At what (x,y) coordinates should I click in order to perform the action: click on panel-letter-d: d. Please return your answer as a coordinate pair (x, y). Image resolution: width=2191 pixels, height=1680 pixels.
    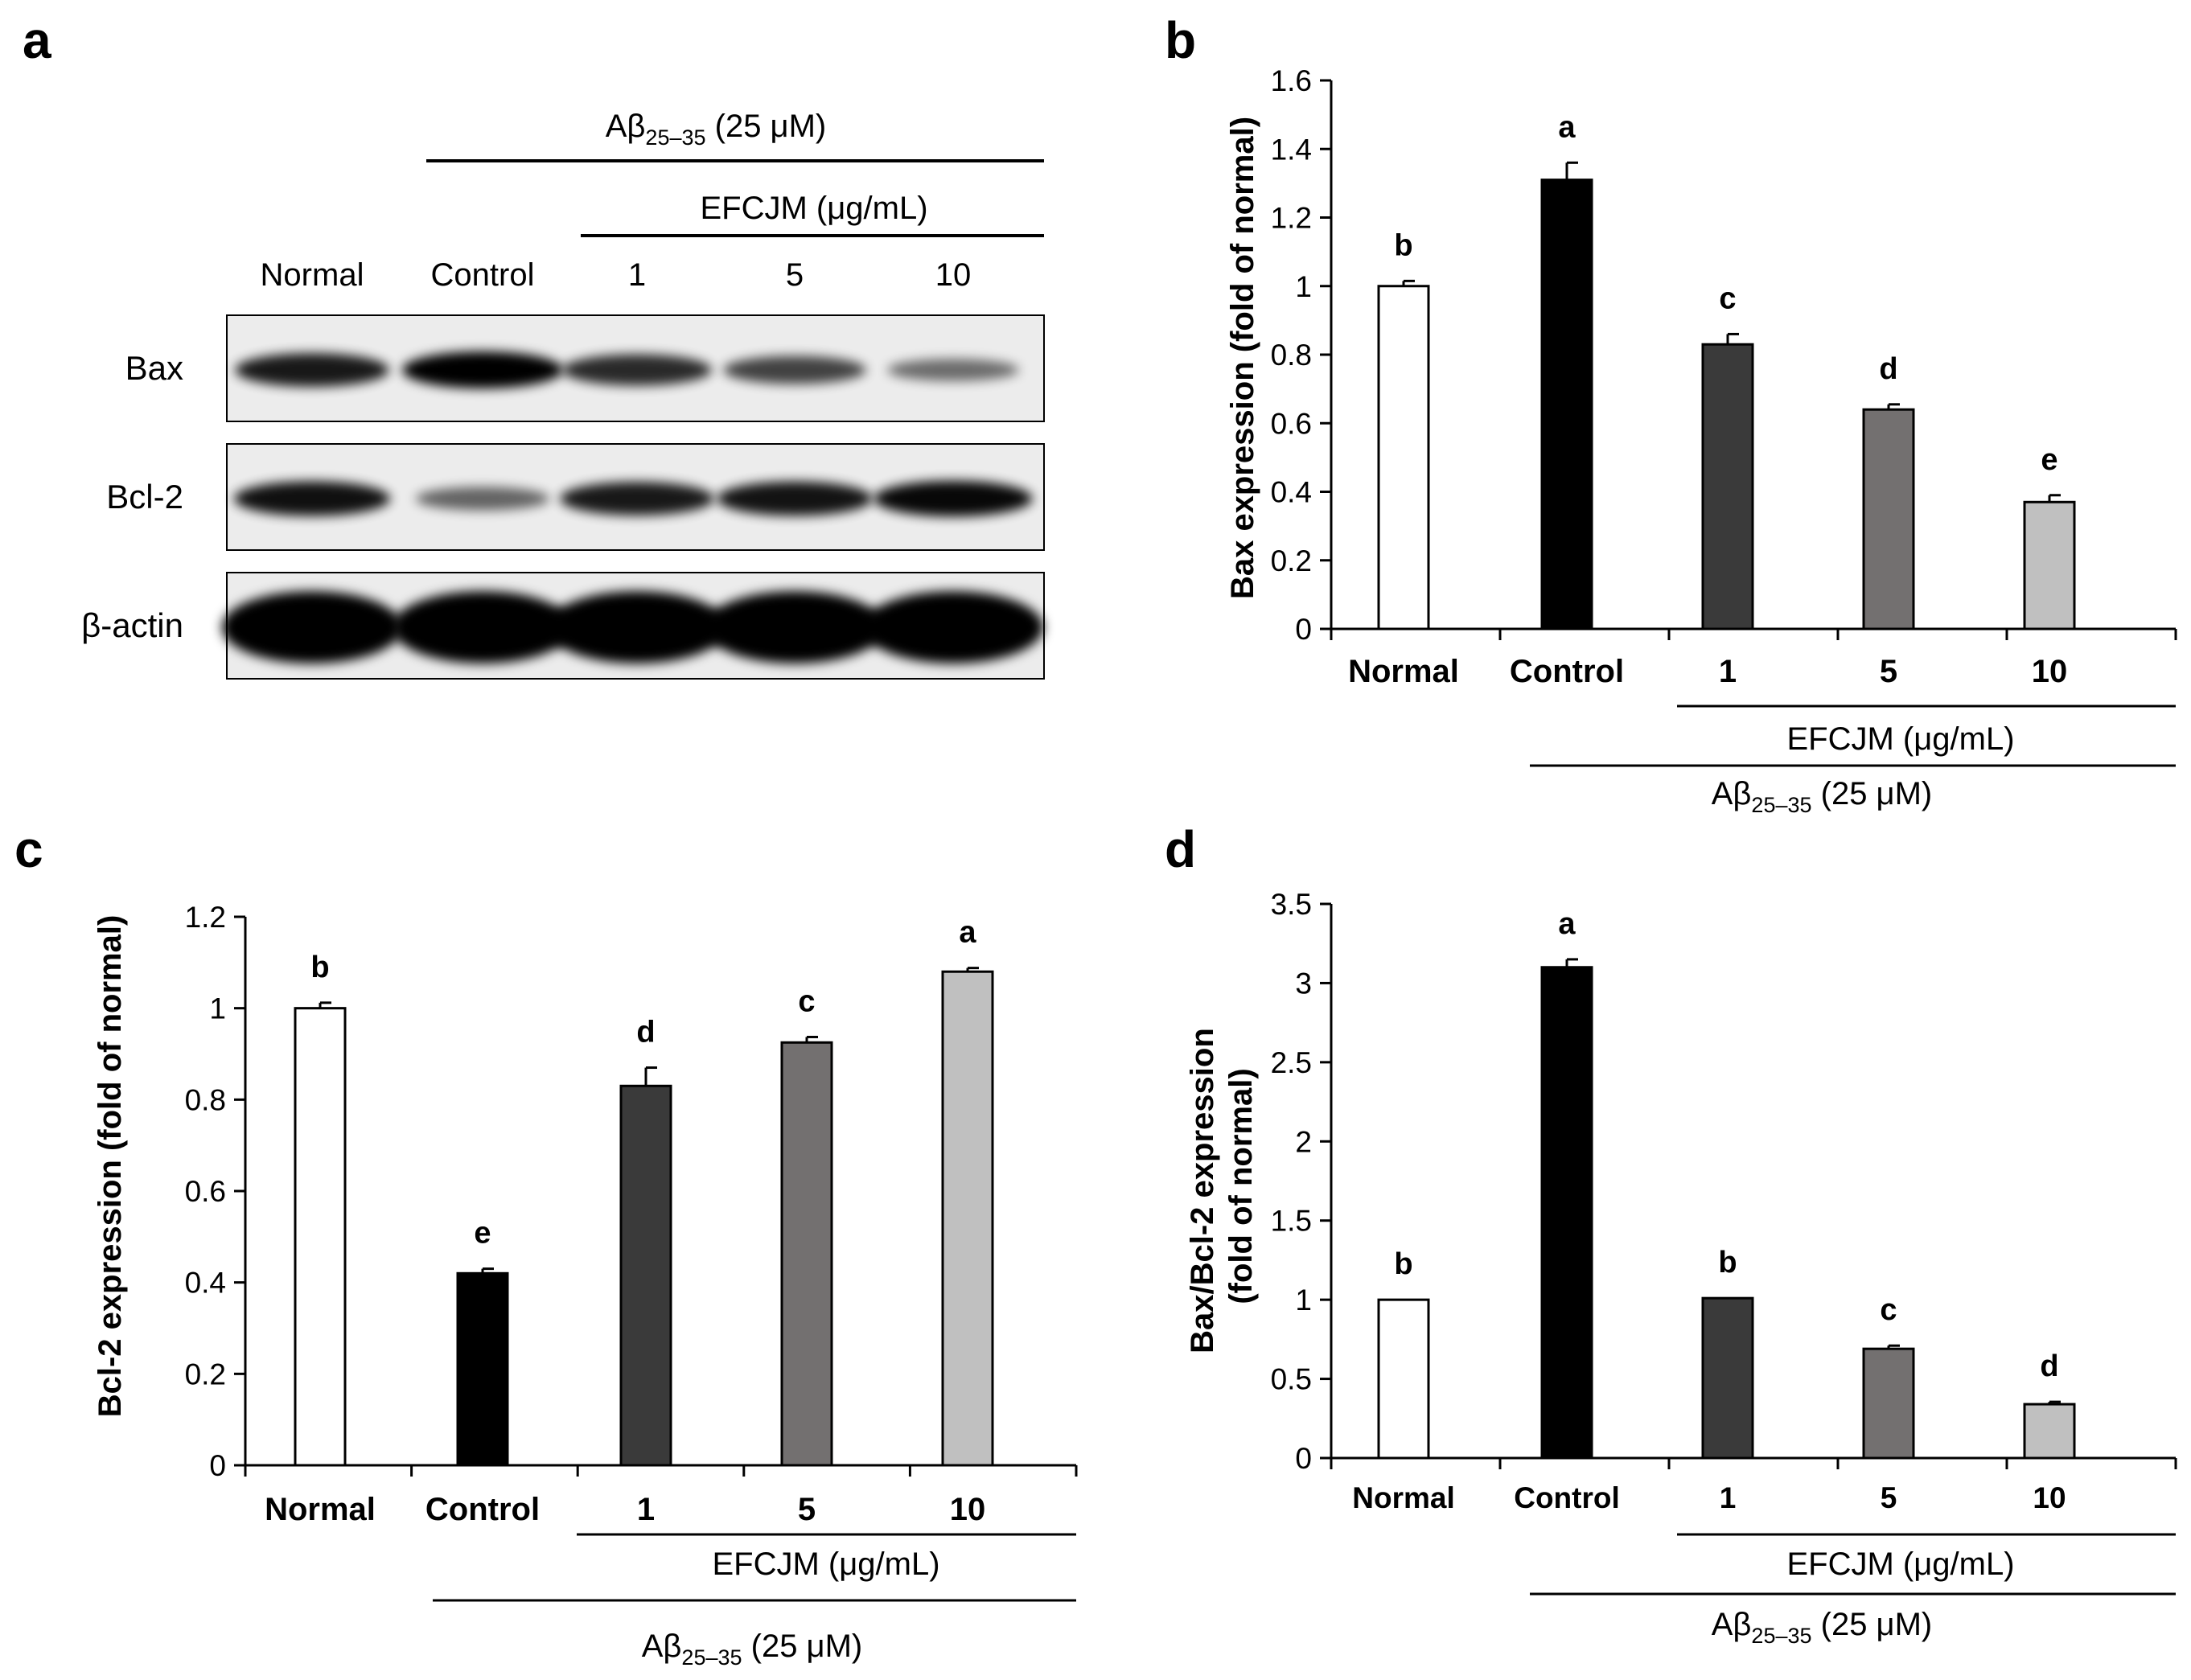
    Looking at the image, I should click on (1180, 849).